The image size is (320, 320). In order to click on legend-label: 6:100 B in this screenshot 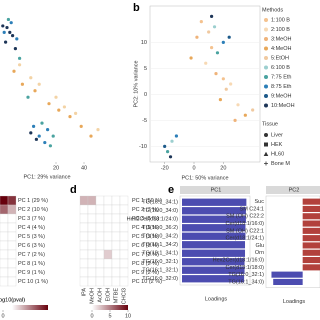, I will do `click(280, 68)`.